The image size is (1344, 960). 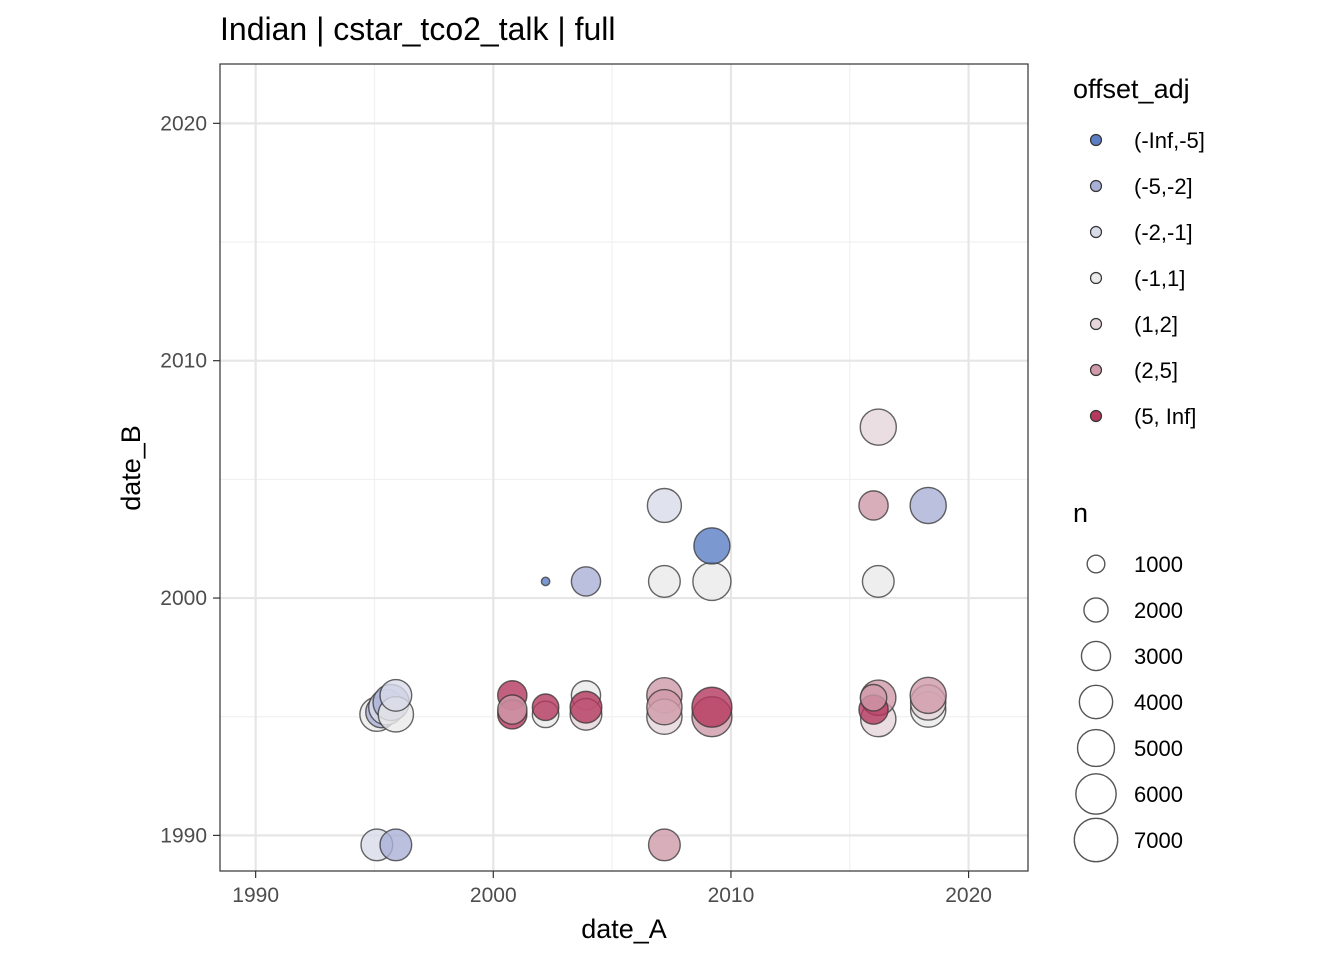 What do you see at coordinates (1158, 610) in the screenshot?
I see `legend-size-label: 2000` at bounding box center [1158, 610].